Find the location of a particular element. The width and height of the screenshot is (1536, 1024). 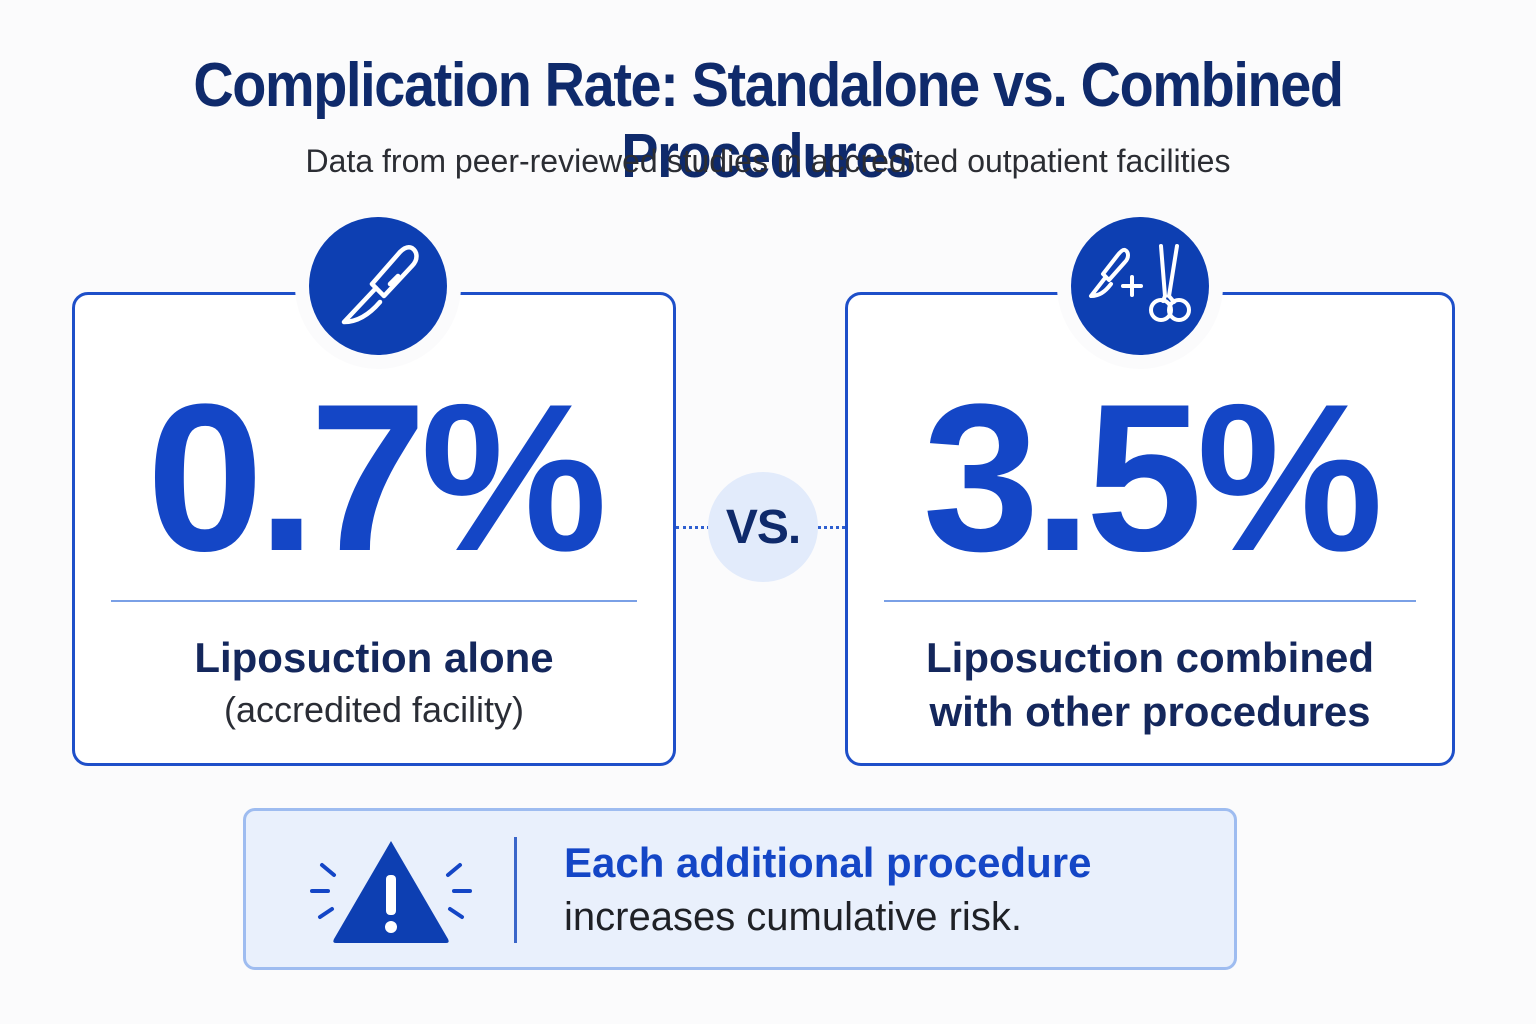

combined-label-line2: with other procedures is located at coordinates (1150, 711).